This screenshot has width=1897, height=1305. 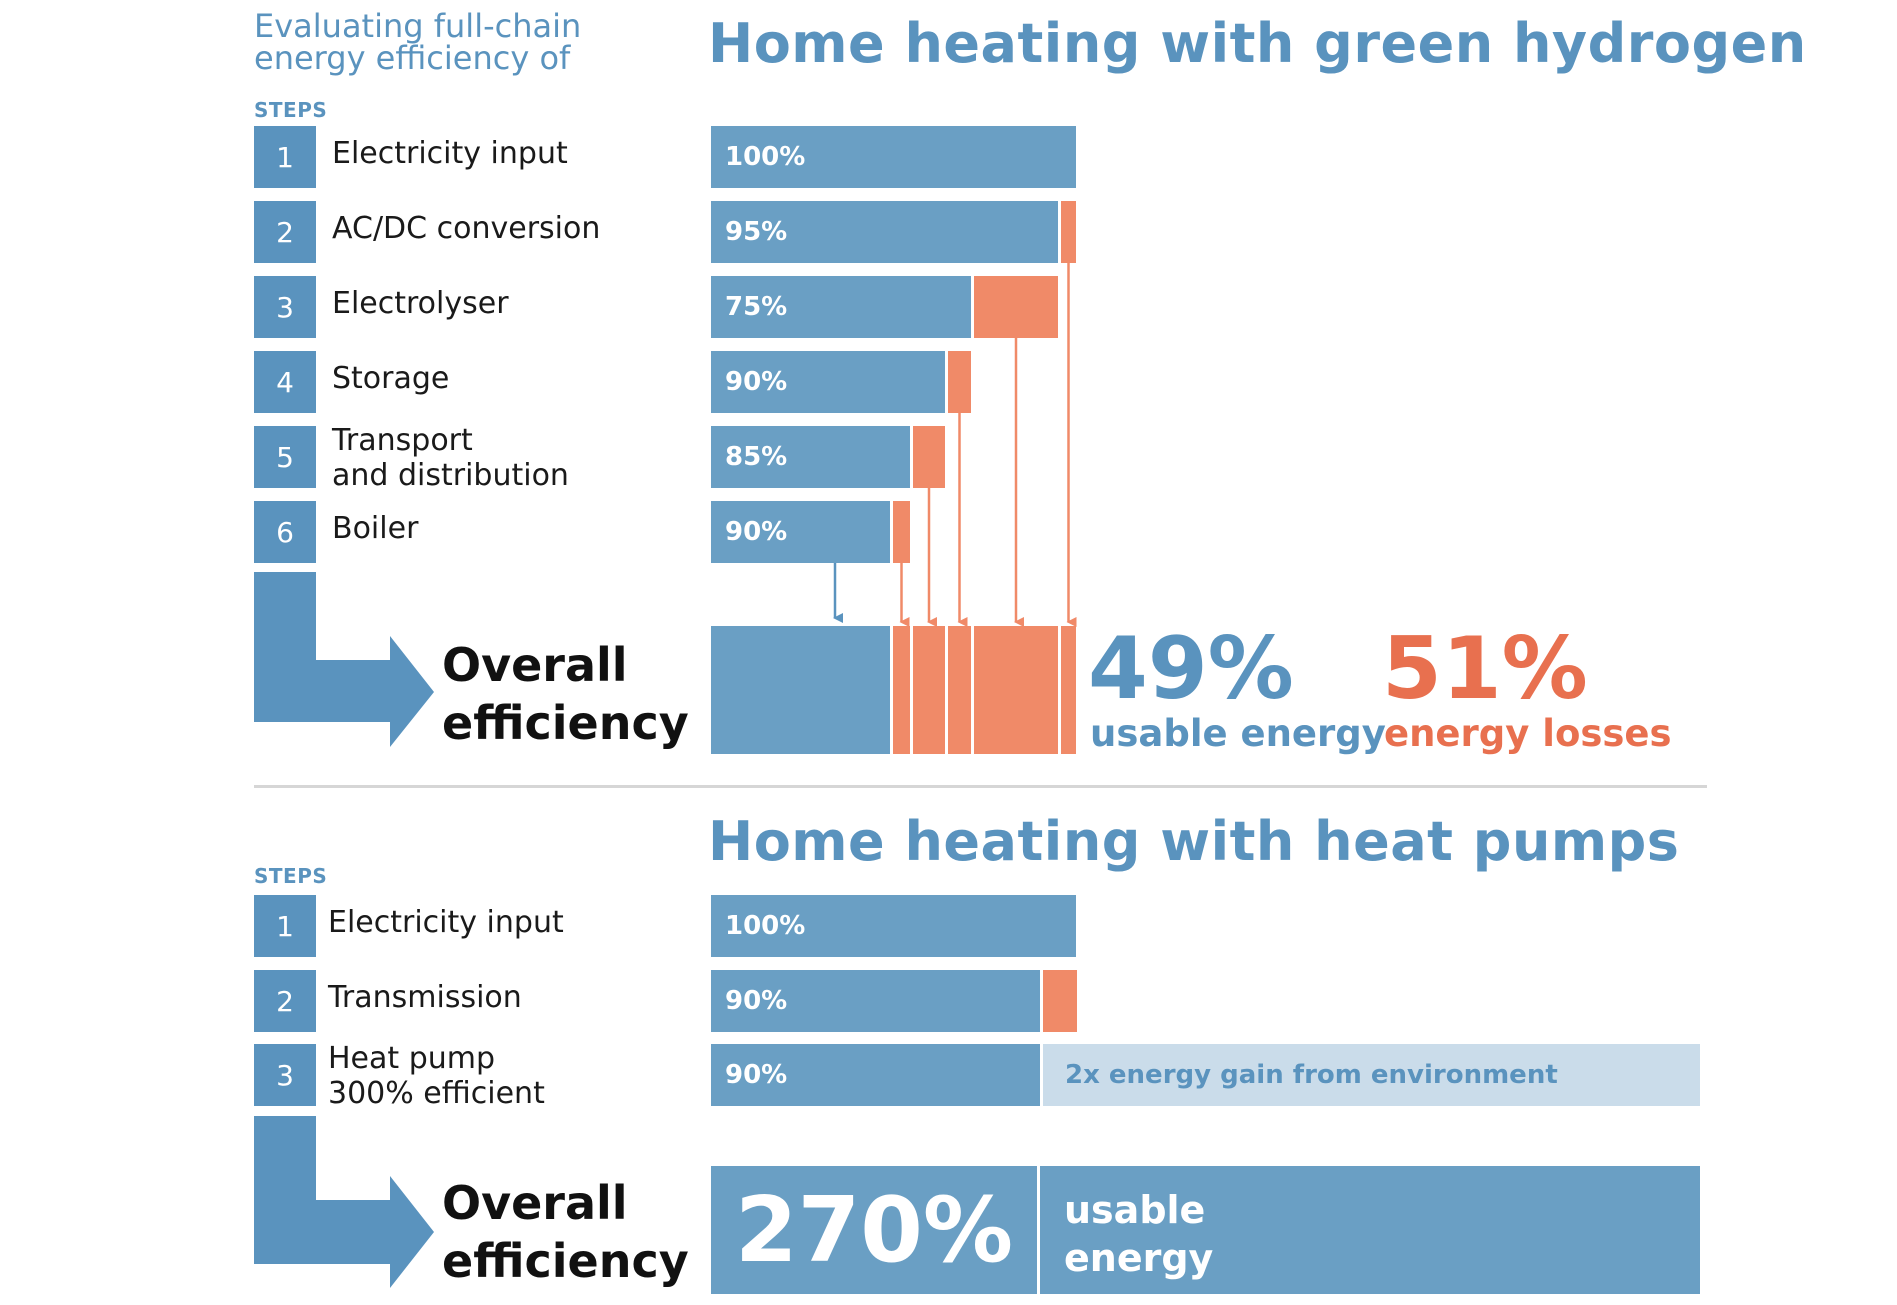 I want to click on hydrogen-step-number: 5, so click(x=285, y=457).